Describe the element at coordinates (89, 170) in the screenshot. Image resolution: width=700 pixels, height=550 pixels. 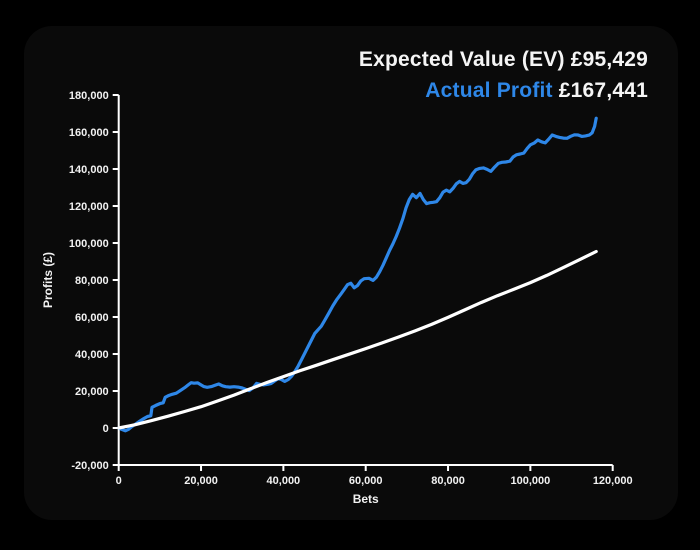
I see `y-tick-label: 140,000` at that location.